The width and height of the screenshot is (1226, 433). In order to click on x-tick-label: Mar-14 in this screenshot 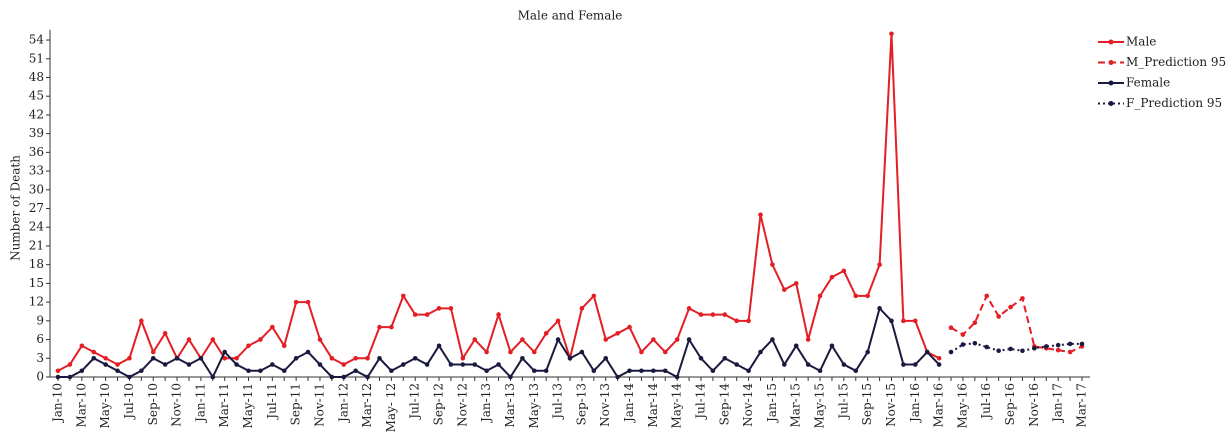, I will do `click(653, 405)`.